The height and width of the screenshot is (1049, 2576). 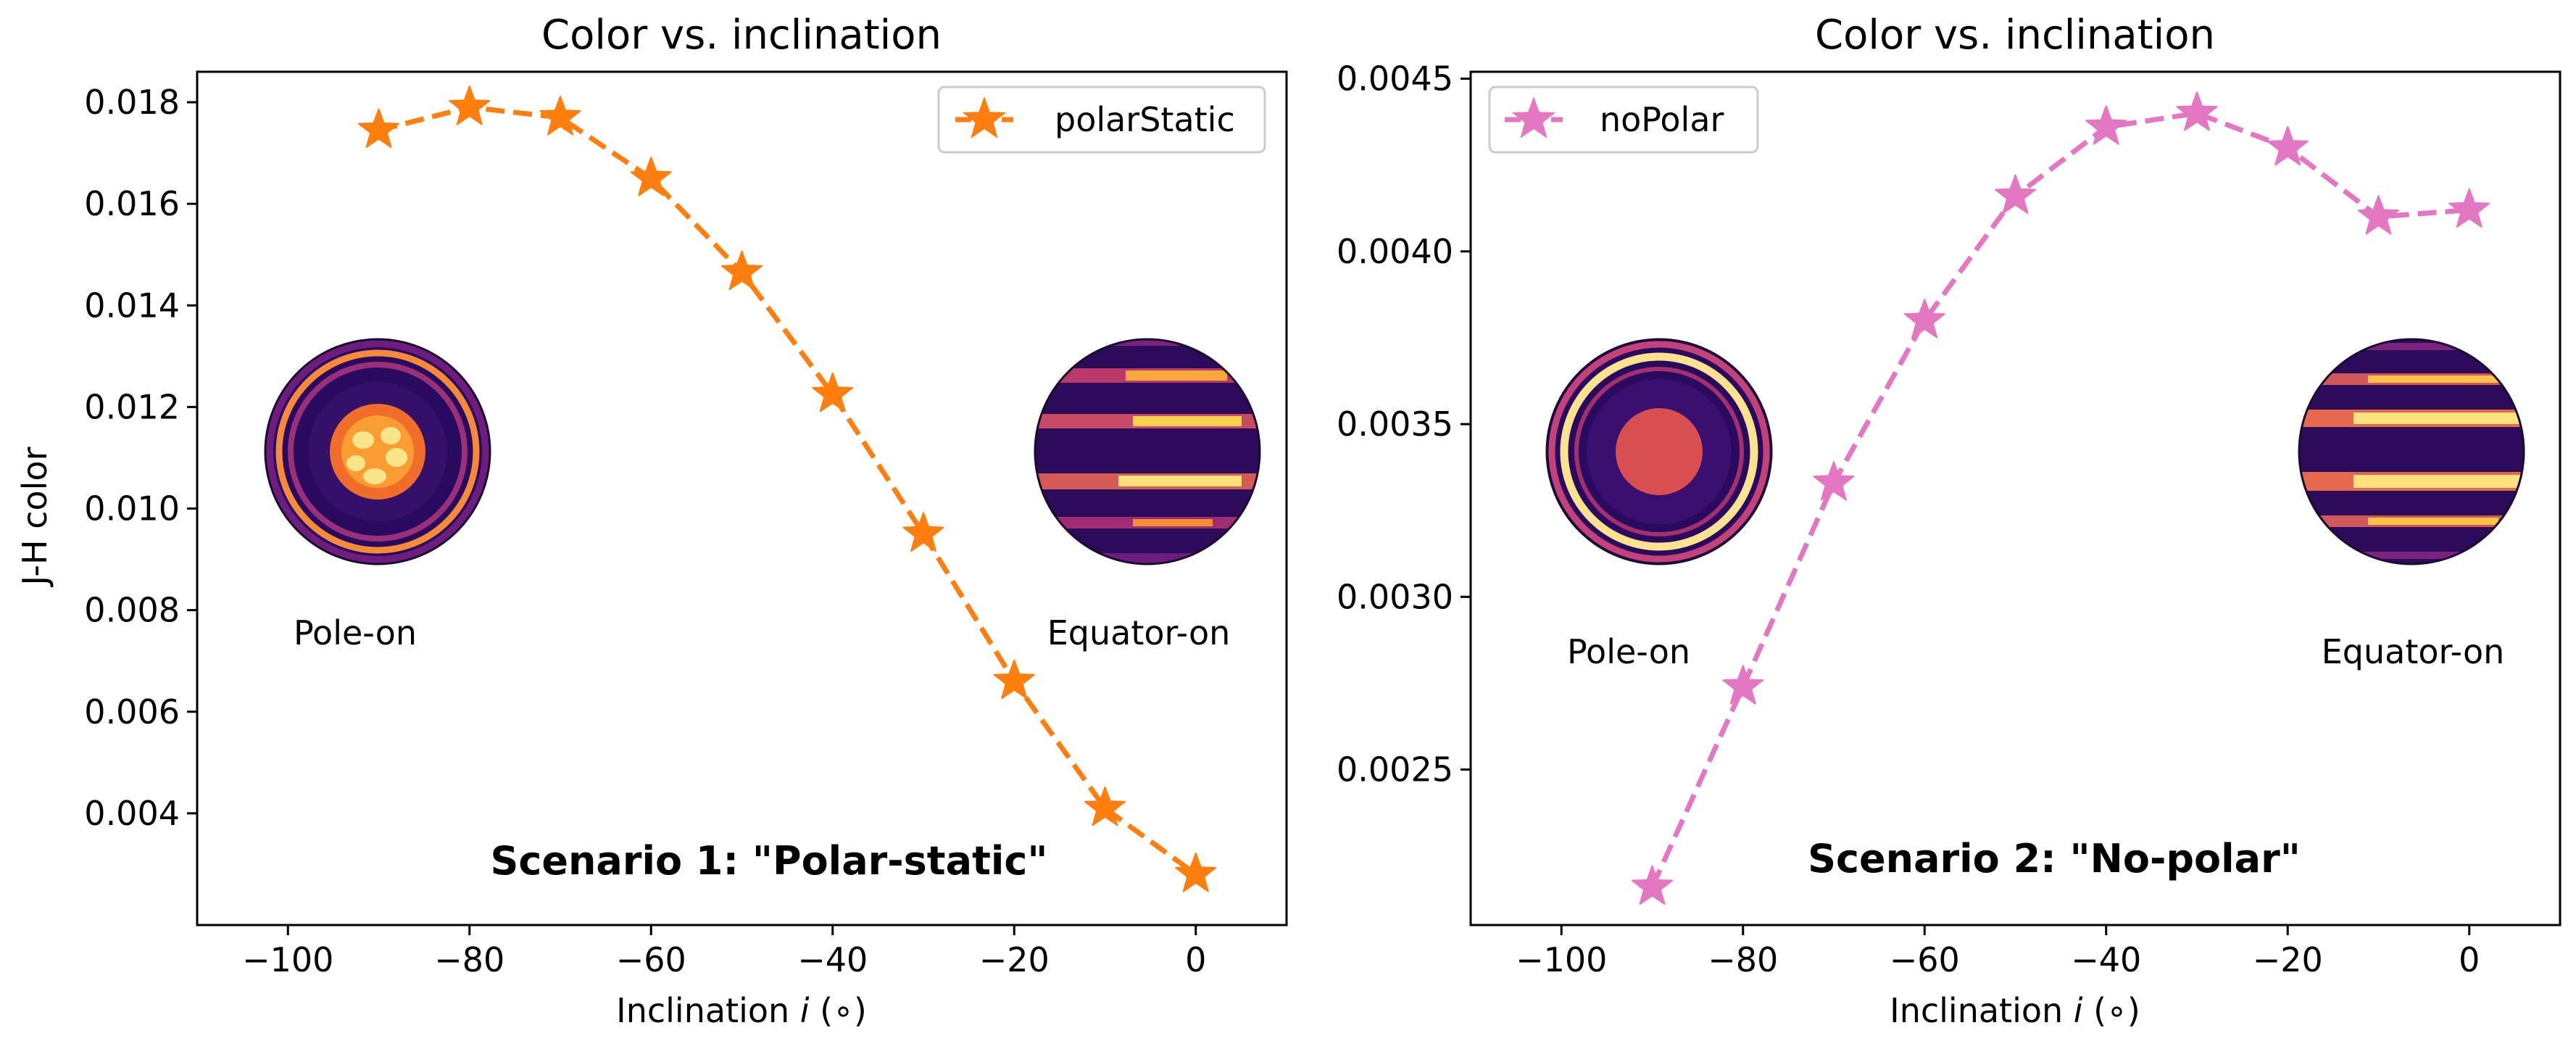 I want to click on legend: polarStatic, so click(x=1101, y=120).